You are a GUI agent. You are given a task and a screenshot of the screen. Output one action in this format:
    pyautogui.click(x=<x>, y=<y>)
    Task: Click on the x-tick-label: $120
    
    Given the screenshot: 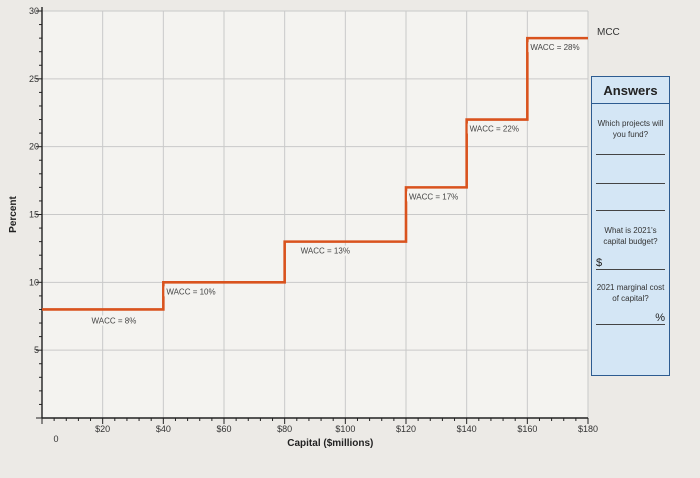 What is the action you would take?
    pyautogui.click(x=406, y=429)
    